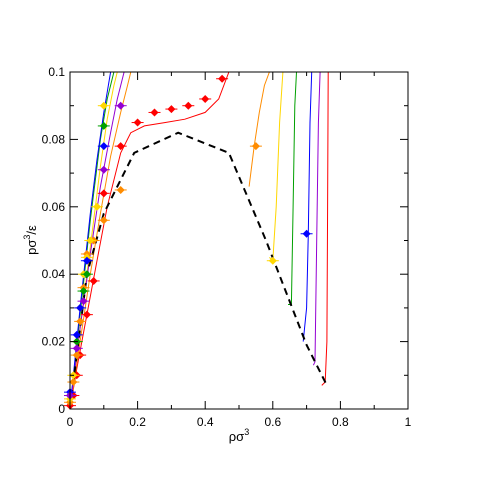 Image resolution: width=480 pixels, height=480 pixels. What do you see at coordinates (54, 207) in the screenshot?
I see `y-tick-label: 0.06` at bounding box center [54, 207].